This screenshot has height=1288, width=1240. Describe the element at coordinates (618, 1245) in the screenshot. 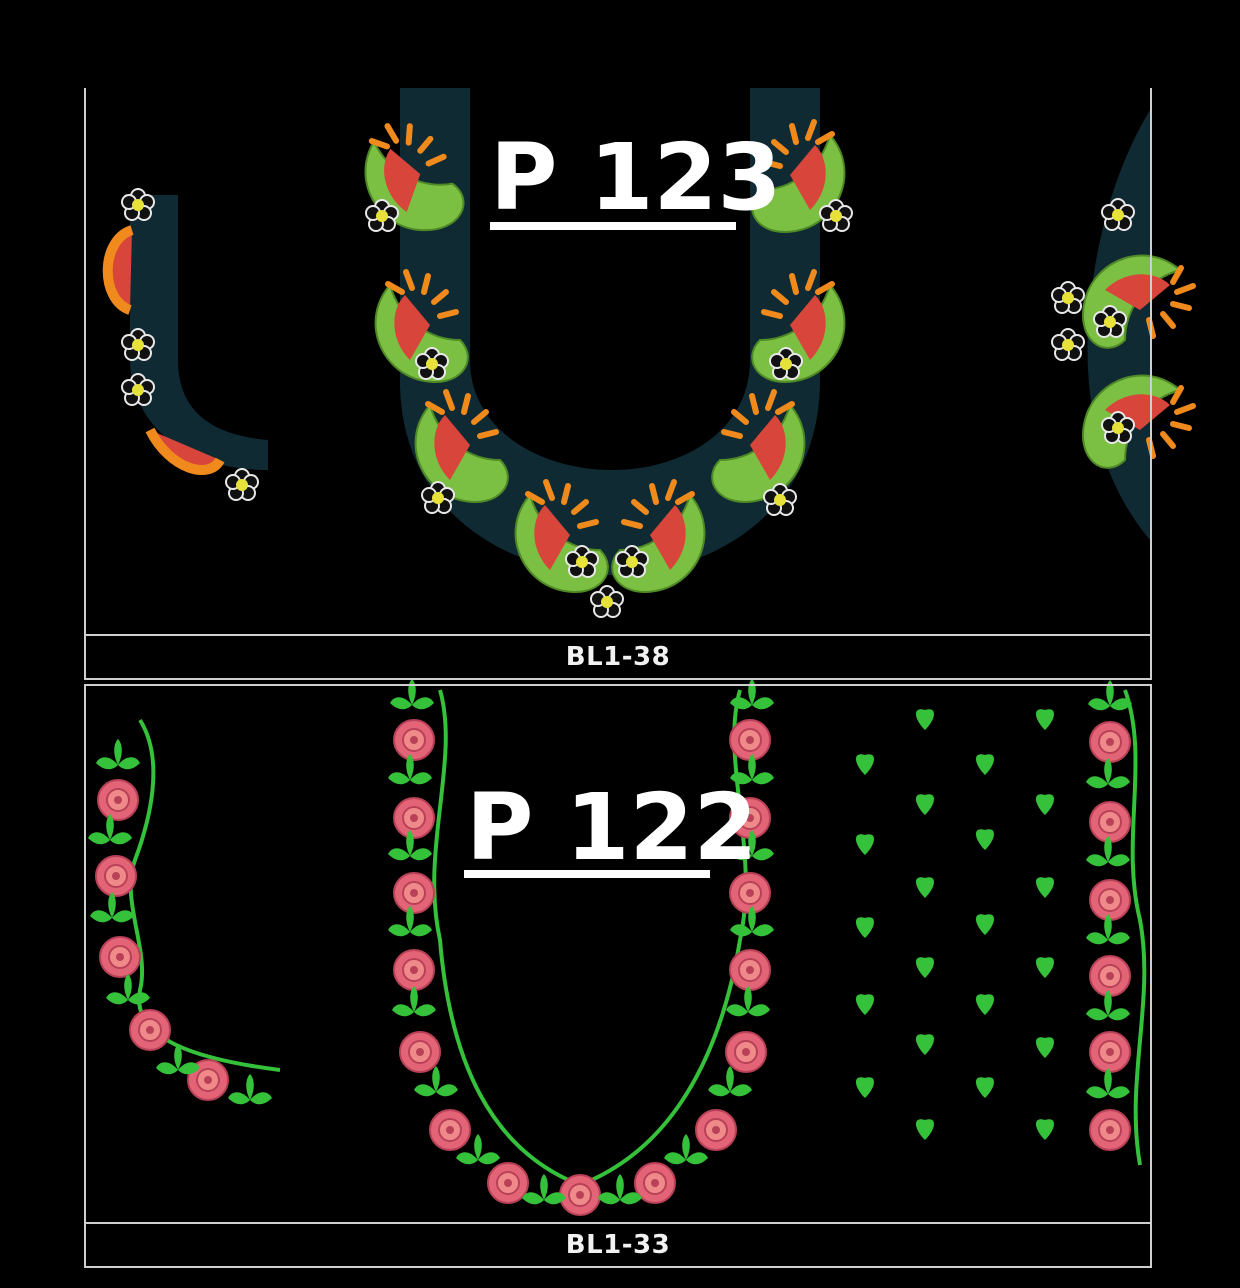

I see `design-code-2: BL1-33` at that location.